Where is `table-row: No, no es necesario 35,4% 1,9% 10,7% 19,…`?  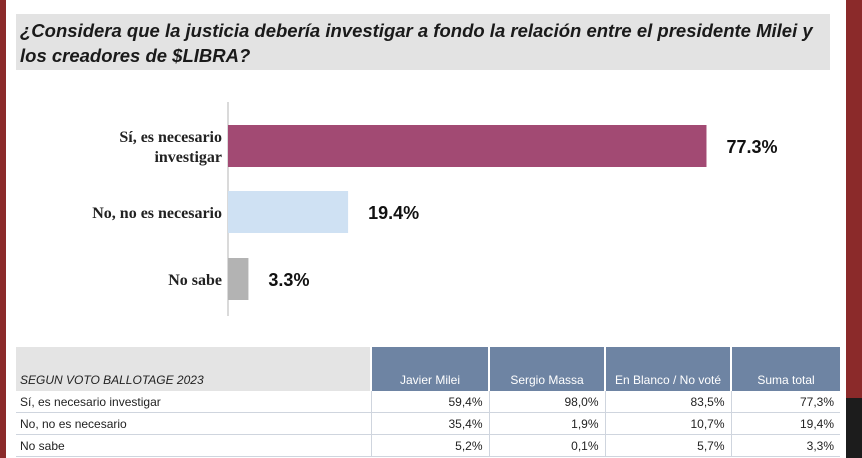 table-row: No, no es necesario 35,4% 1,9% 10,7% 19,… is located at coordinates (428, 423).